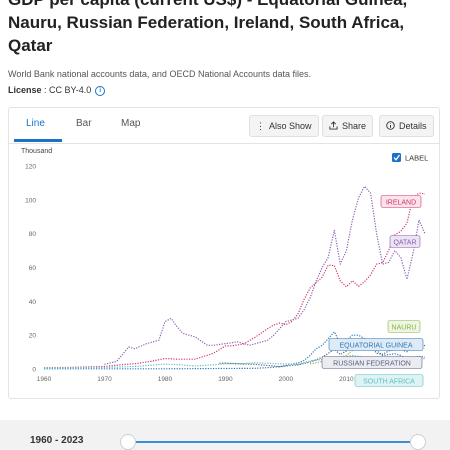 This screenshot has width=450, height=450. I want to click on year-range-label: 1960 - 2023, so click(57, 440).